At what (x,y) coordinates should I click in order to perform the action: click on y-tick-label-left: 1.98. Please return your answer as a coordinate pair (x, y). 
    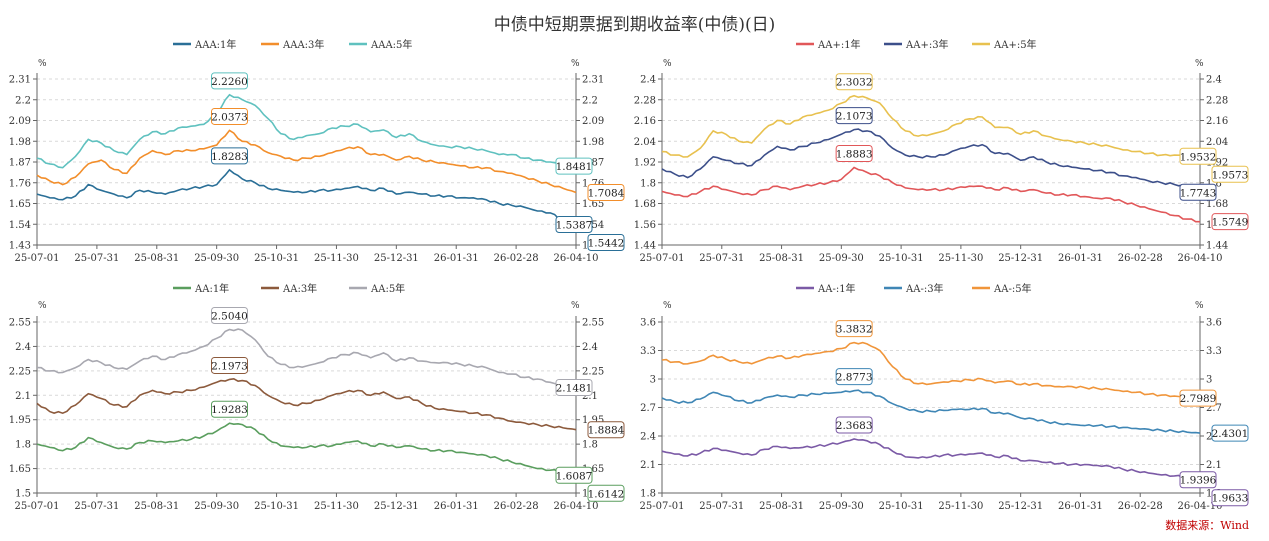
    Looking at the image, I should click on (20, 142).